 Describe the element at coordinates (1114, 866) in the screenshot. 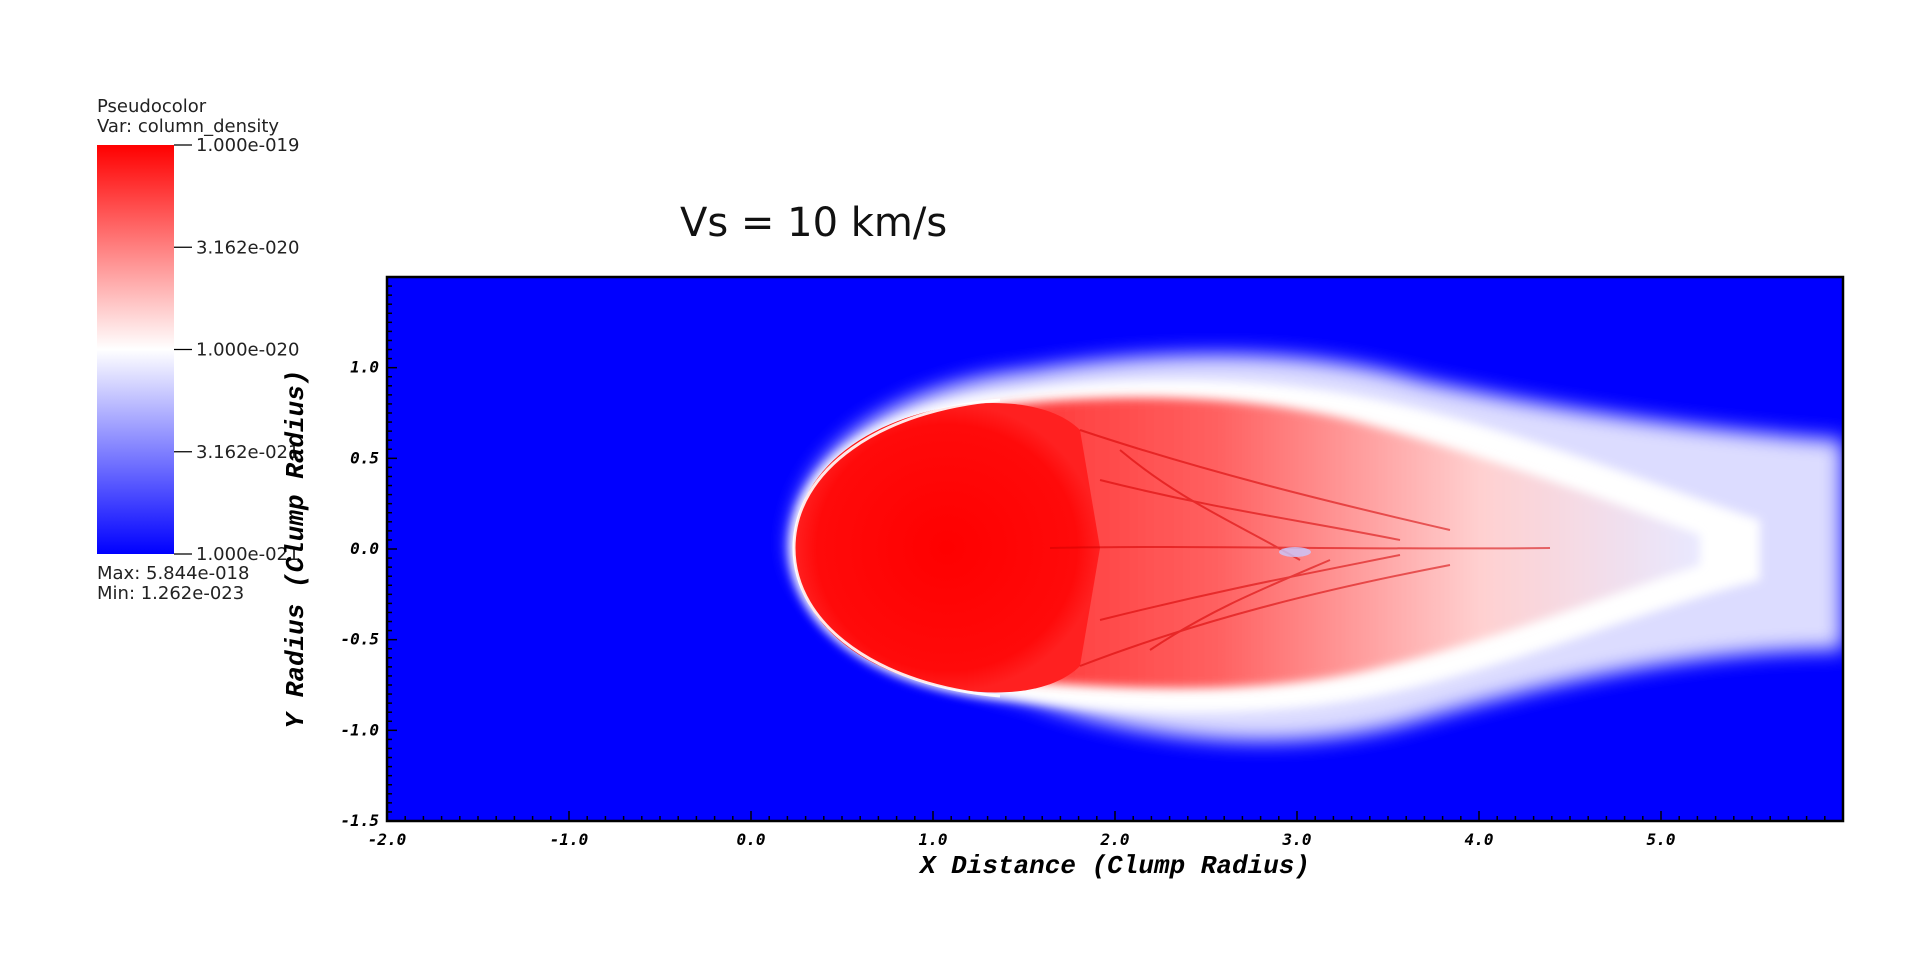

I see `x-axis-label: X Distance (Clump Radius)` at that location.